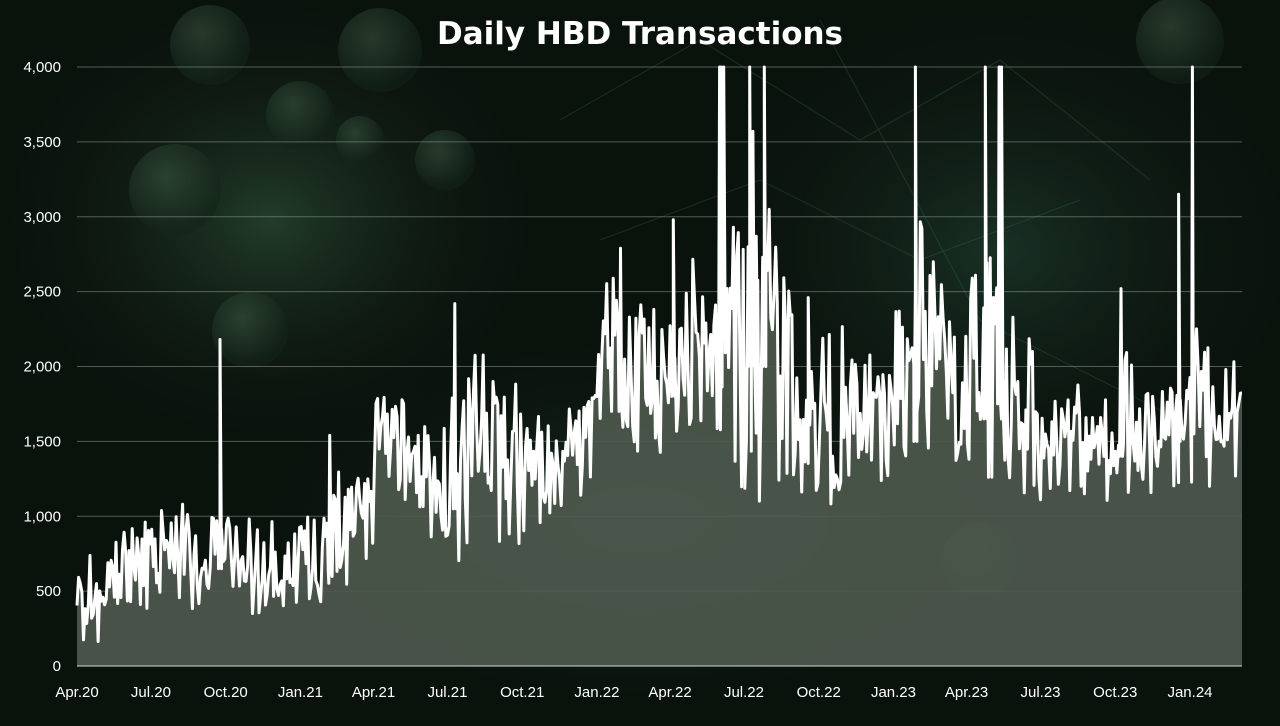 The width and height of the screenshot is (1280, 726). I want to click on x-tick-label: Oct.20, so click(226, 692).